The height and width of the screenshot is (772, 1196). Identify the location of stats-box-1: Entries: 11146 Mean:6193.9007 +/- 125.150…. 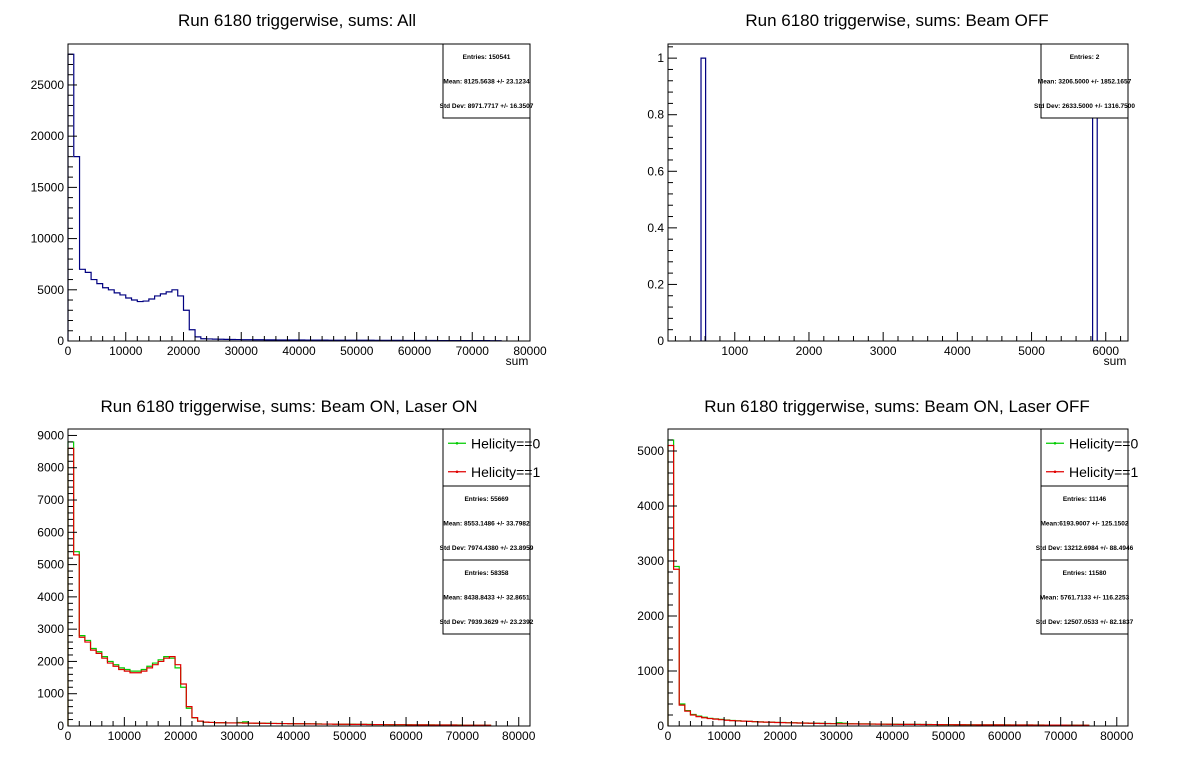
(1085, 523).